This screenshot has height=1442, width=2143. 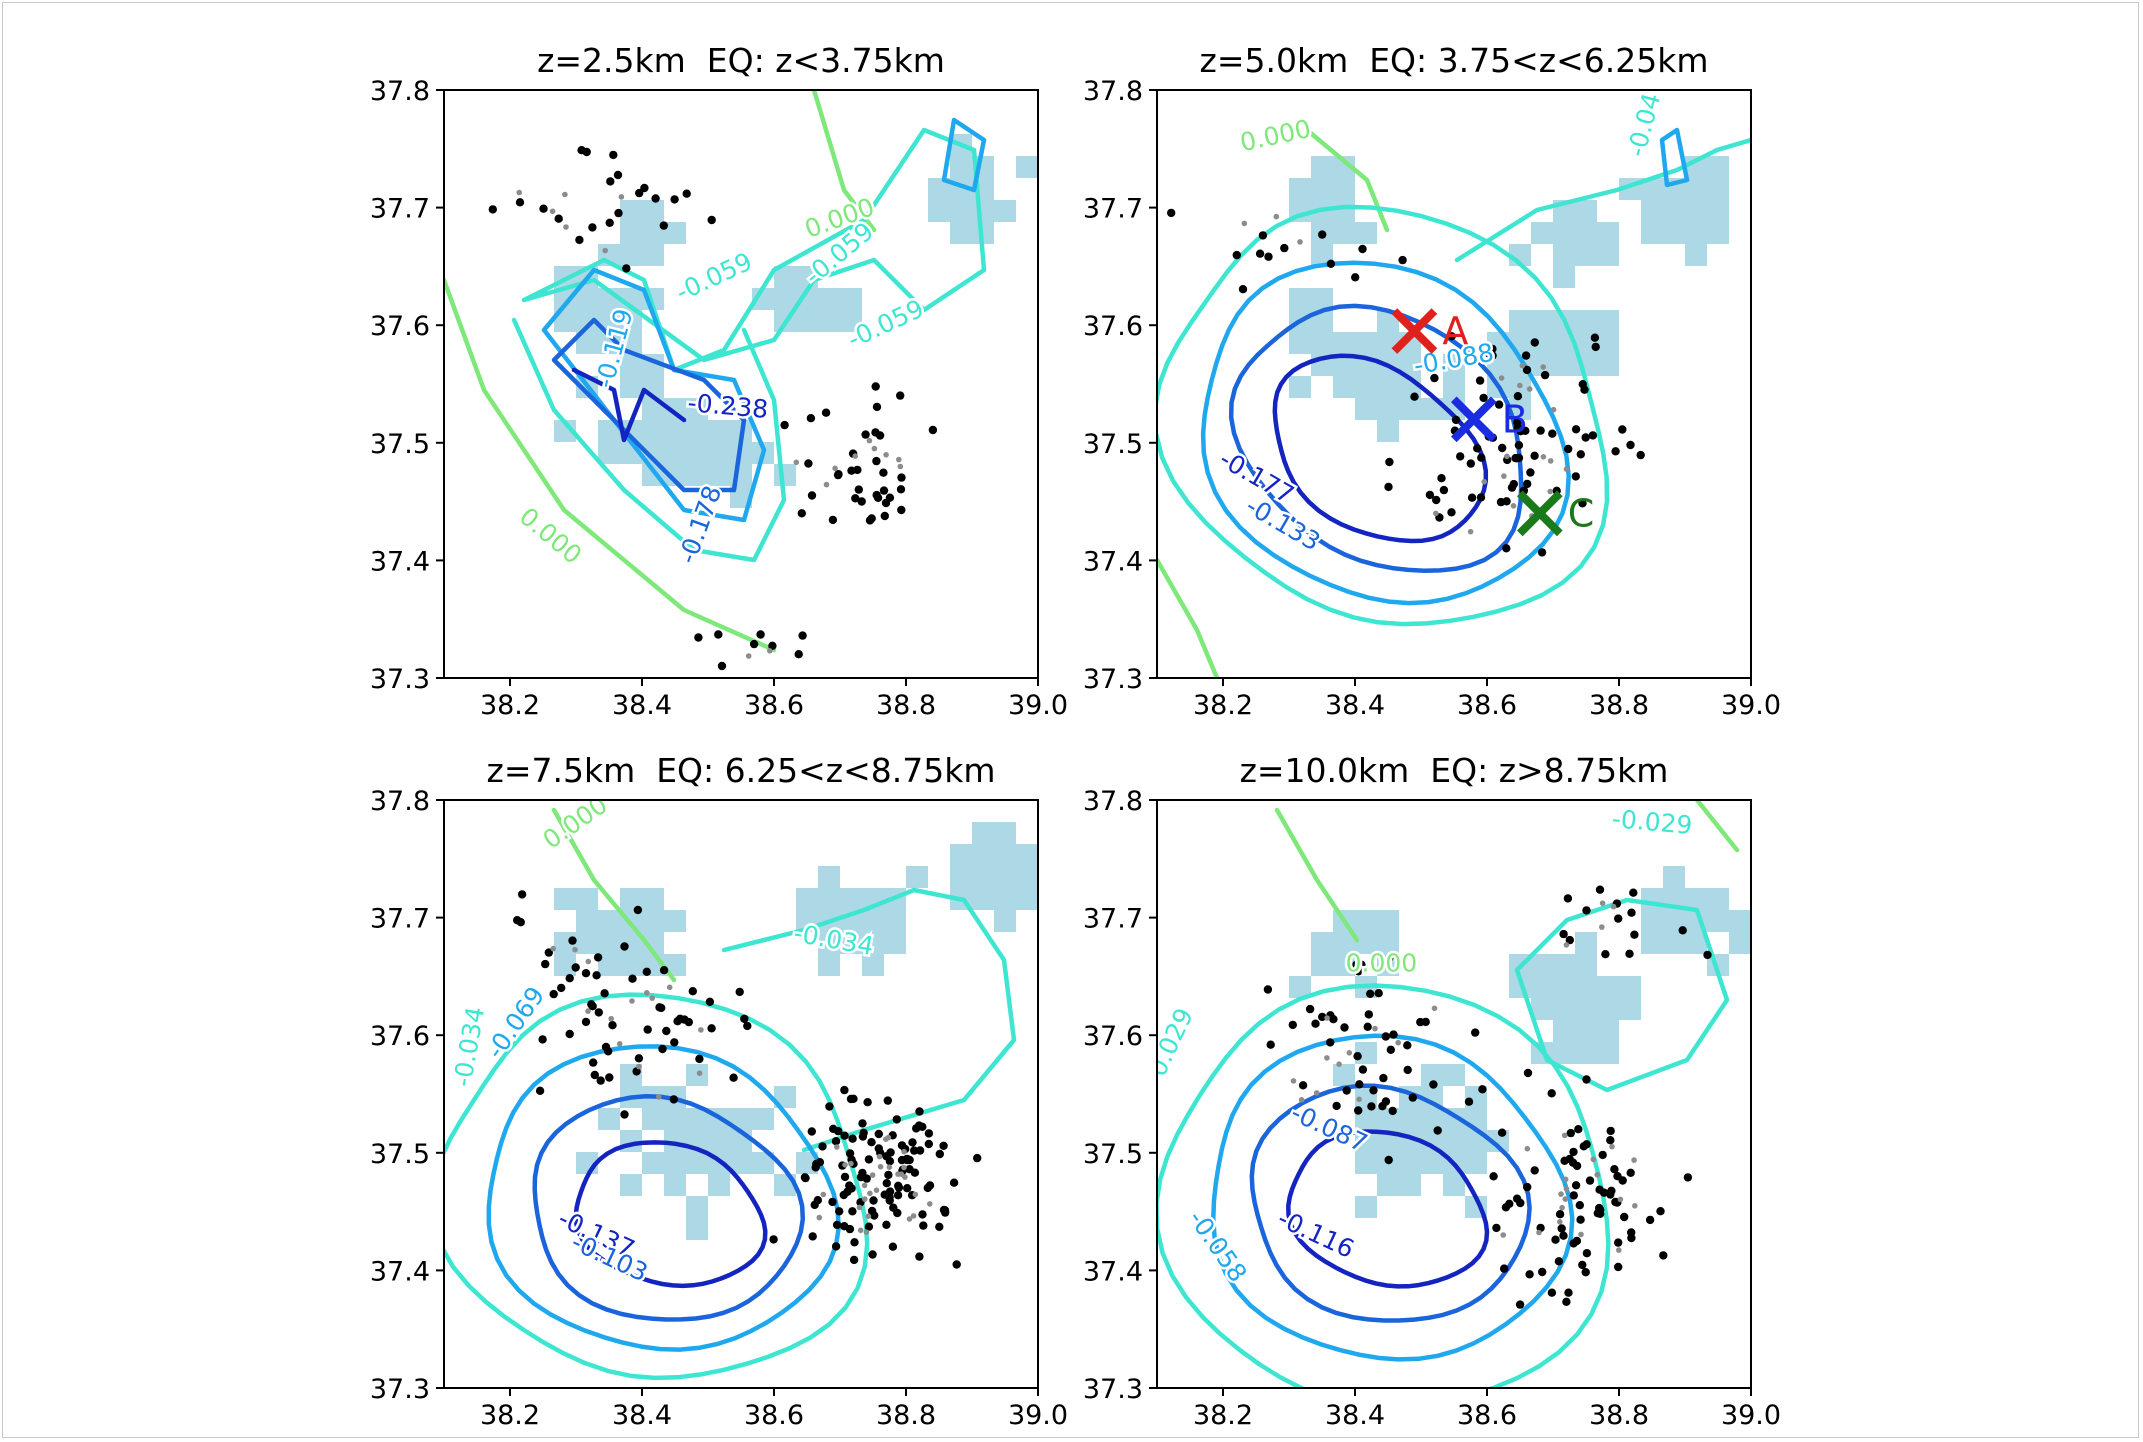 What do you see at coordinates (1355, 705) in the screenshot?
I see `x-tick-label: 38.4` at bounding box center [1355, 705].